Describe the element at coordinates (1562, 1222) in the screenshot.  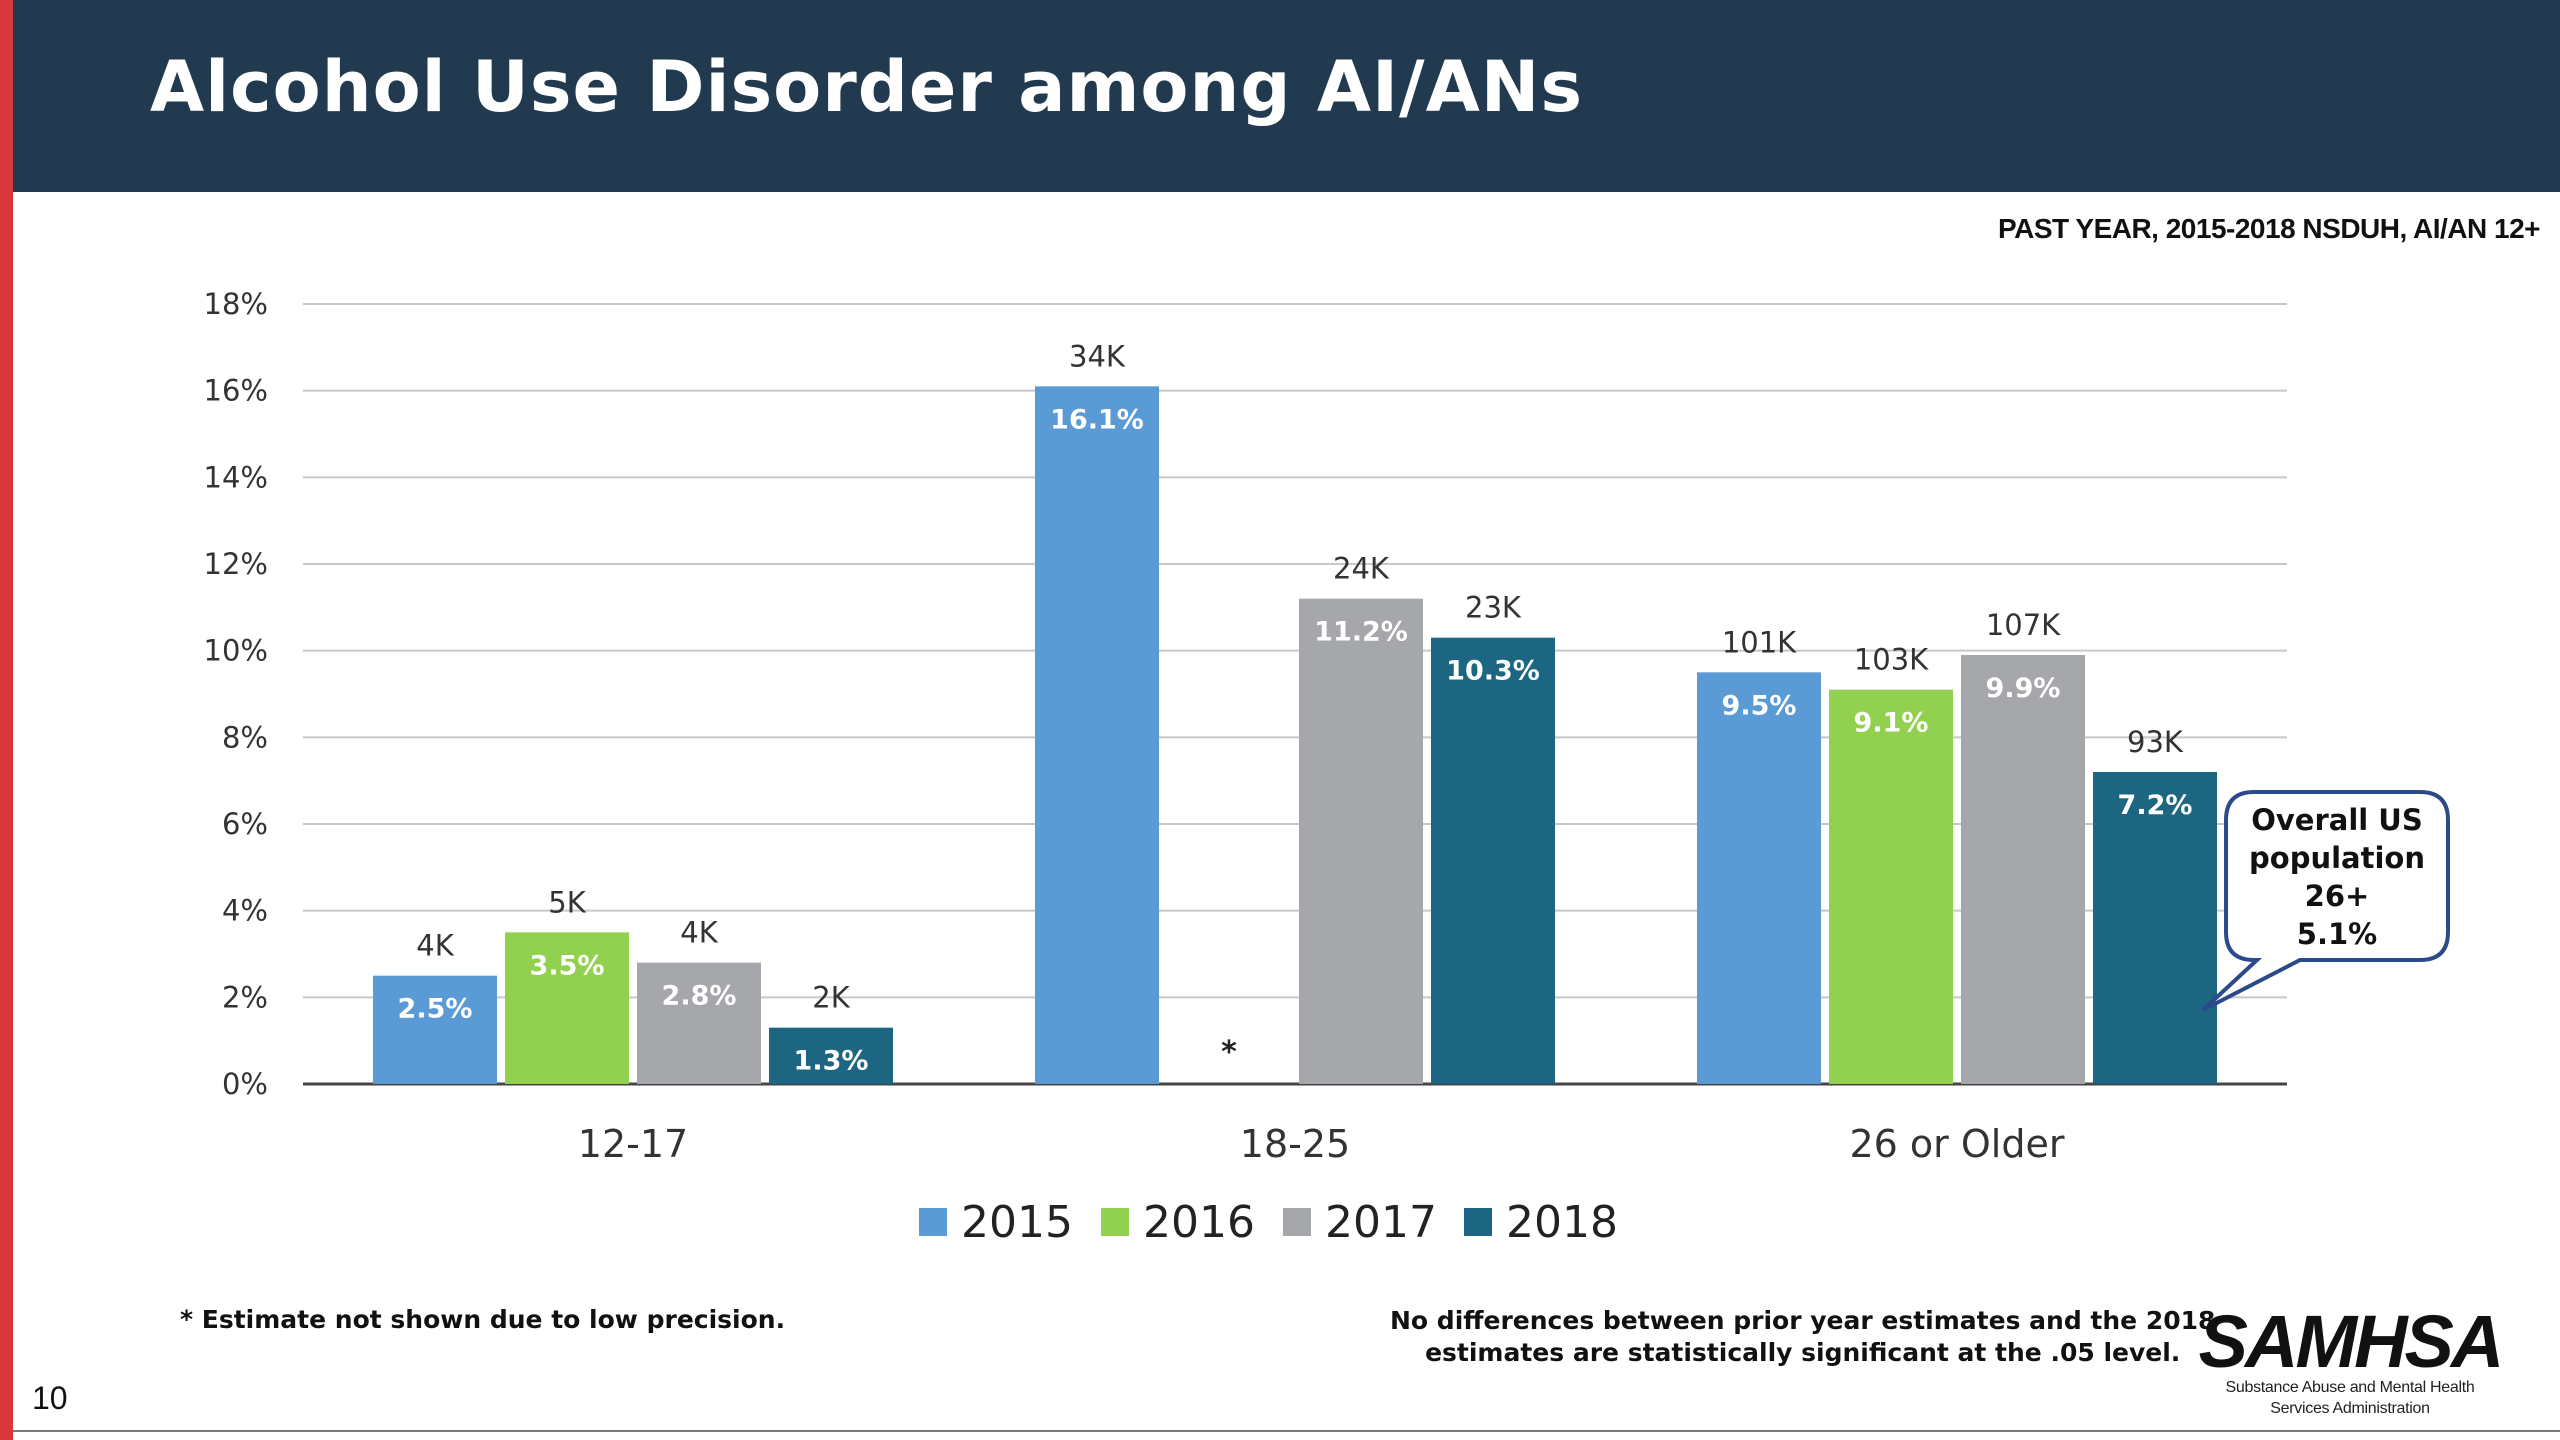
I see `legend-label-2018: 2018` at that location.